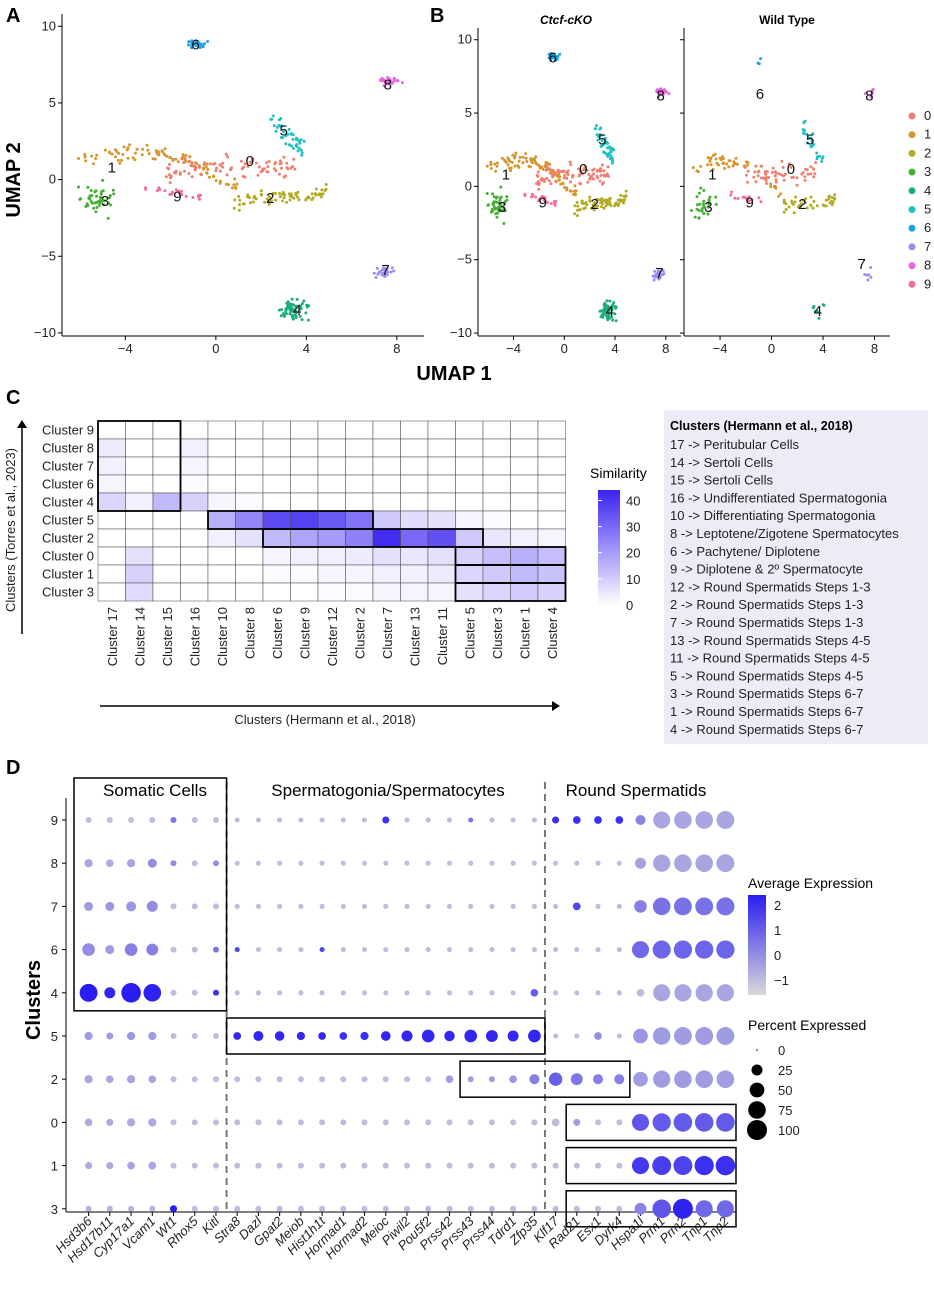 This screenshot has height=1289, width=934. I want to click on heatmap-col-label: Cluster 7, so click(387, 633).